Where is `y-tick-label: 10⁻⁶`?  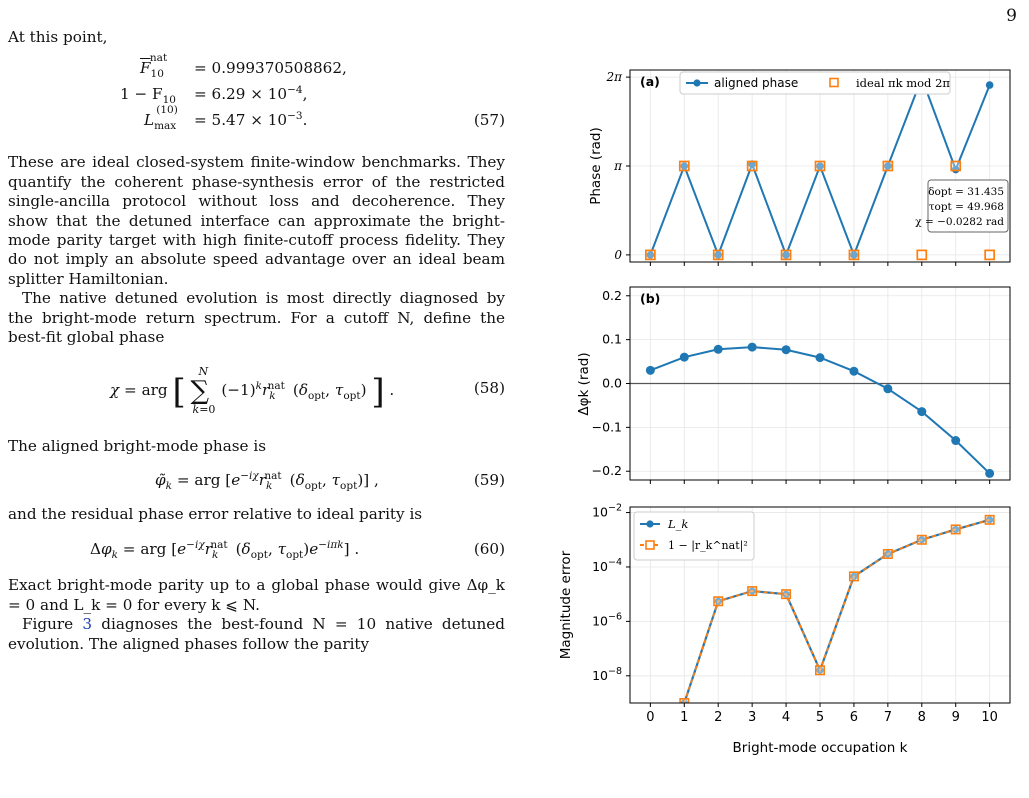
y-tick-label: 10⁻⁶ is located at coordinates (607, 619).